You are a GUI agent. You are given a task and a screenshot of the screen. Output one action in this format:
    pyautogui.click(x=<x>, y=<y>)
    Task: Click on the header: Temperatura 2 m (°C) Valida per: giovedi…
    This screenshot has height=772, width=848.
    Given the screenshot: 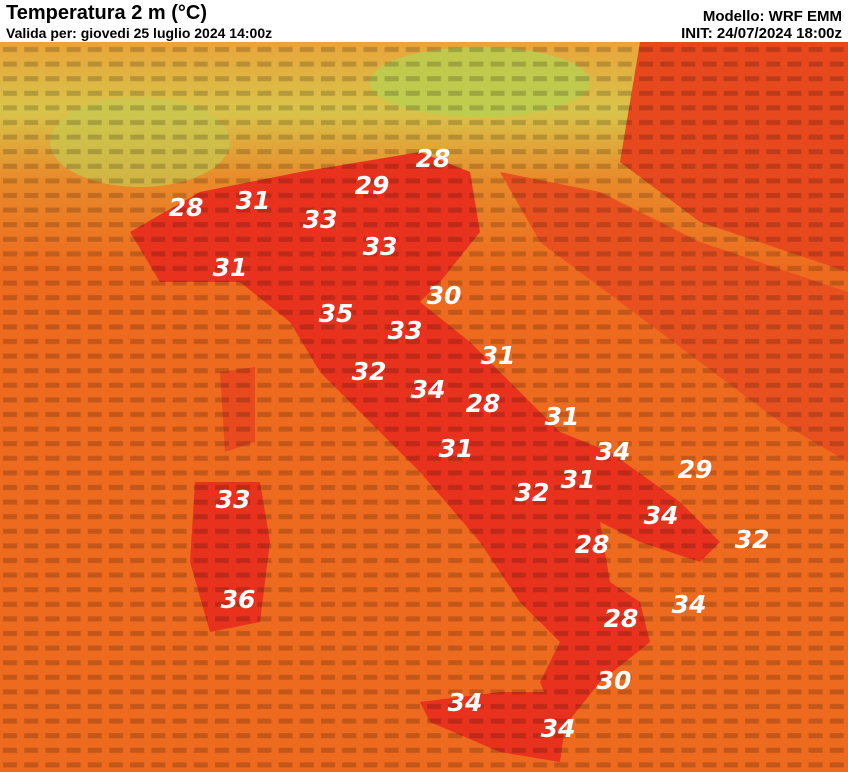 What is the action you would take?
    pyautogui.click(x=424, y=21)
    